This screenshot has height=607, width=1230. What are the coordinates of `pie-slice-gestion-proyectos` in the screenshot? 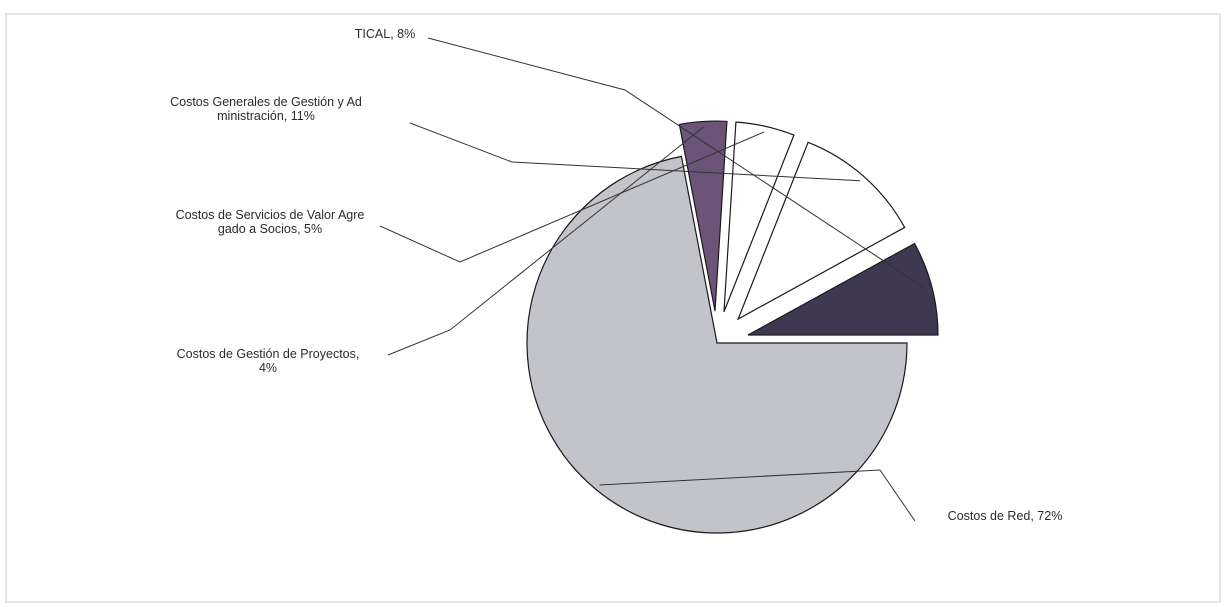 It's located at (703, 216).